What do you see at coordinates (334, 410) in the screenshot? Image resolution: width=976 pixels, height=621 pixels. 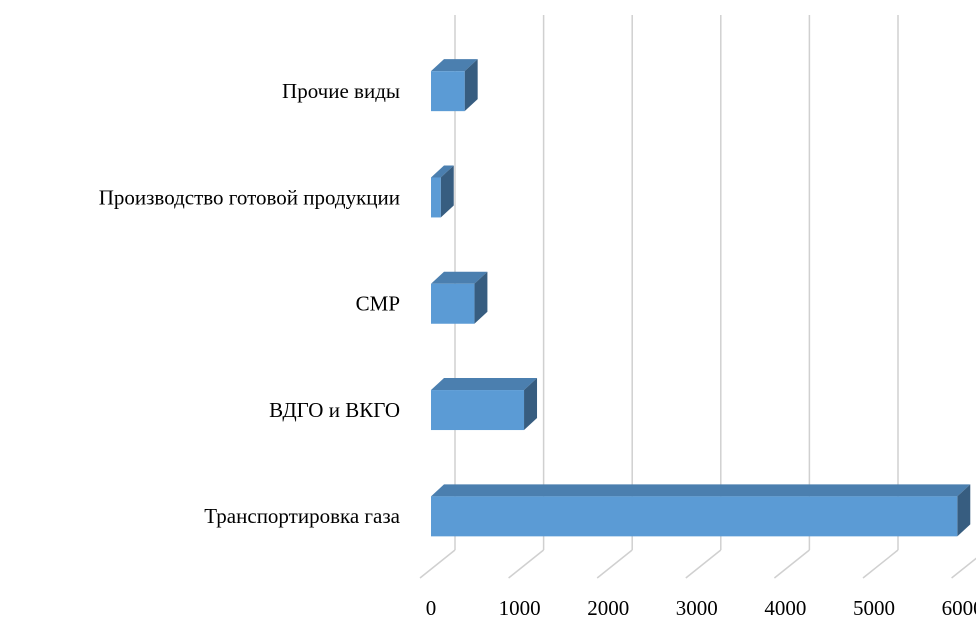 I see `y-tick-label: ВДГО и ВКГО` at bounding box center [334, 410].